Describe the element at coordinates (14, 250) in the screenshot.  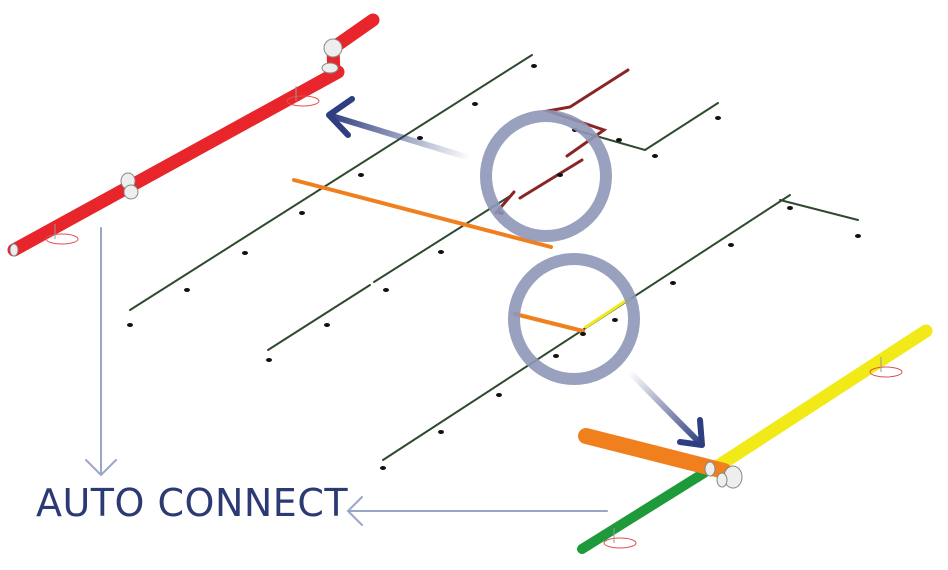
I see `pipe-end-cap` at that location.